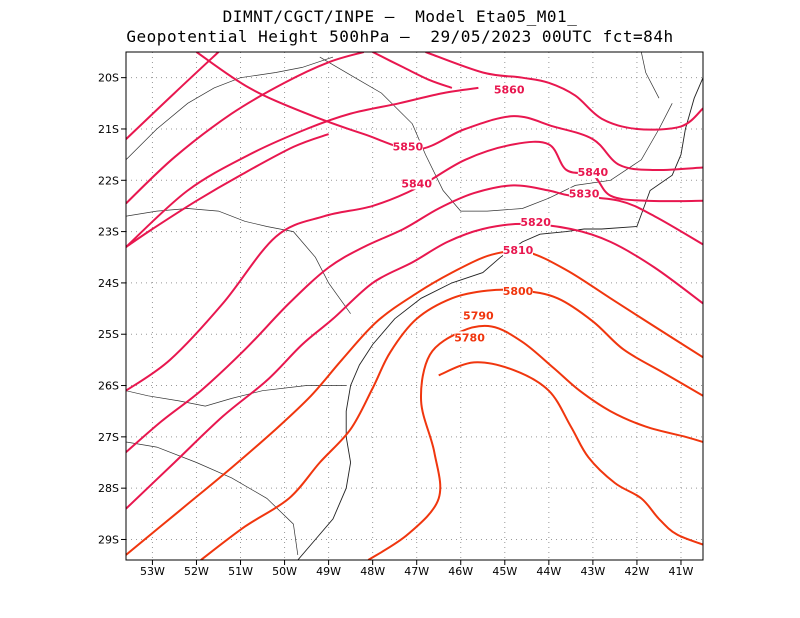 Image resolution: width=800 pixels, height=618 pixels. Describe the element at coordinates (108, 488) in the screenshot. I see `lat-tick-label: 28S` at that location.